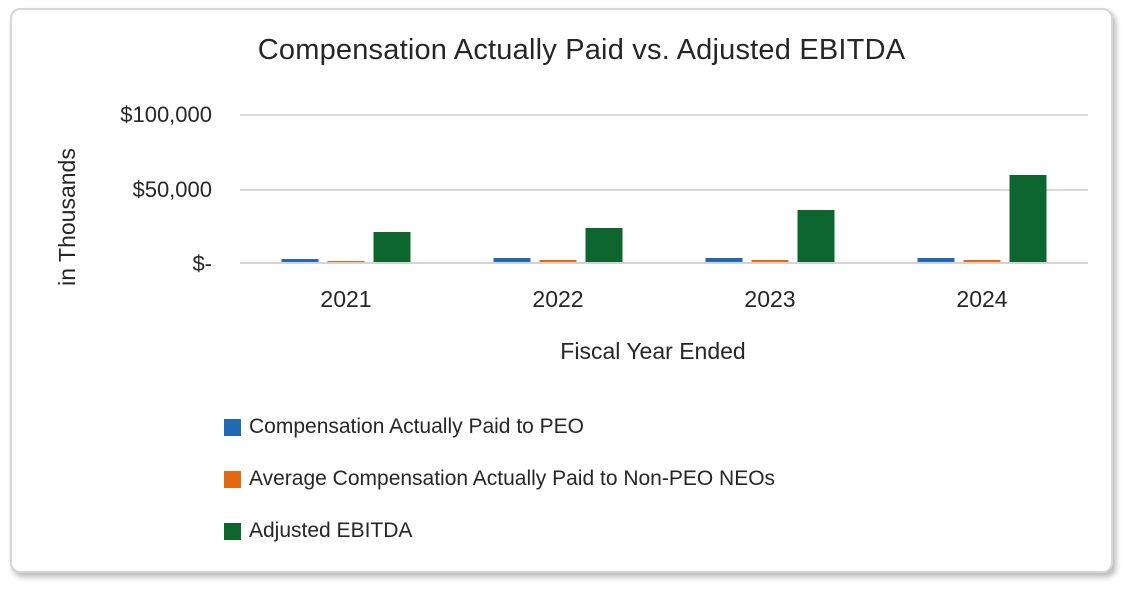 This screenshot has width=1130, height=592. Describe the element at coordinates (172, 189) in the screenshot. I see `y-tick-label: $50,000` at that location.